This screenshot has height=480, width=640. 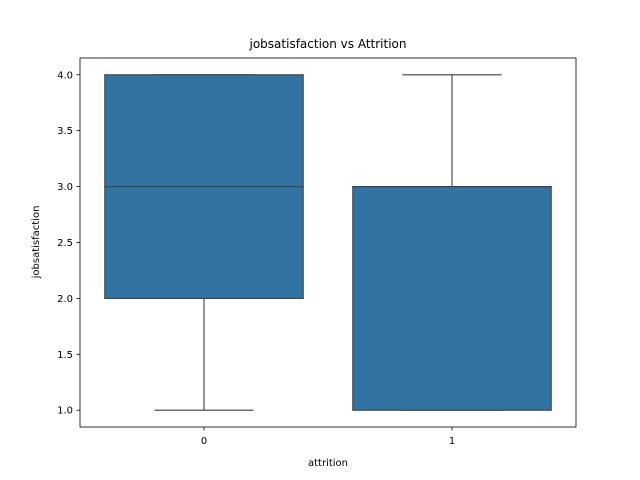 What do you see at coordinates (65, 299) in the screenshot?
I see `y-tick-label: 2.0` at bounding box center [65, 299].